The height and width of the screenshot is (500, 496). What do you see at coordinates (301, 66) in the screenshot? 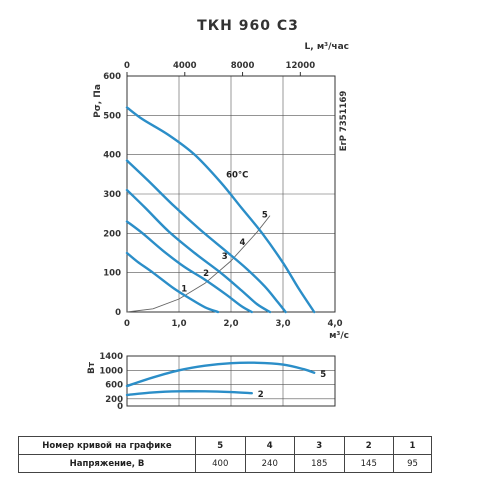
I see `x2-tick-label: 12000` at bounding box center [301, 66].